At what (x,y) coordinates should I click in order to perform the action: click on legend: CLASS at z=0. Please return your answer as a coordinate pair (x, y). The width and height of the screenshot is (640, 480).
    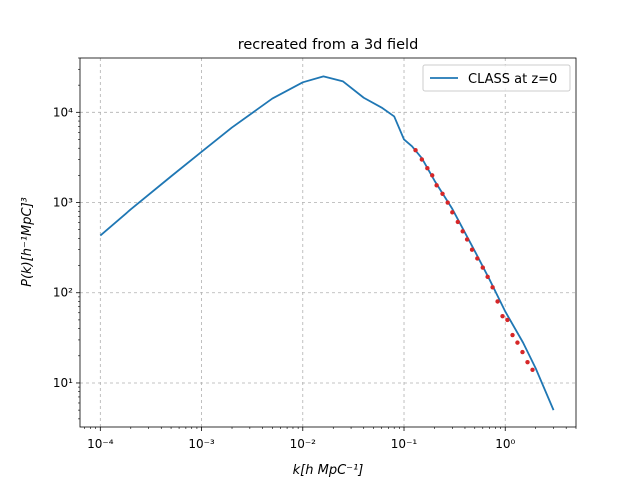
    Looking at the image, I should click on (496, 78).